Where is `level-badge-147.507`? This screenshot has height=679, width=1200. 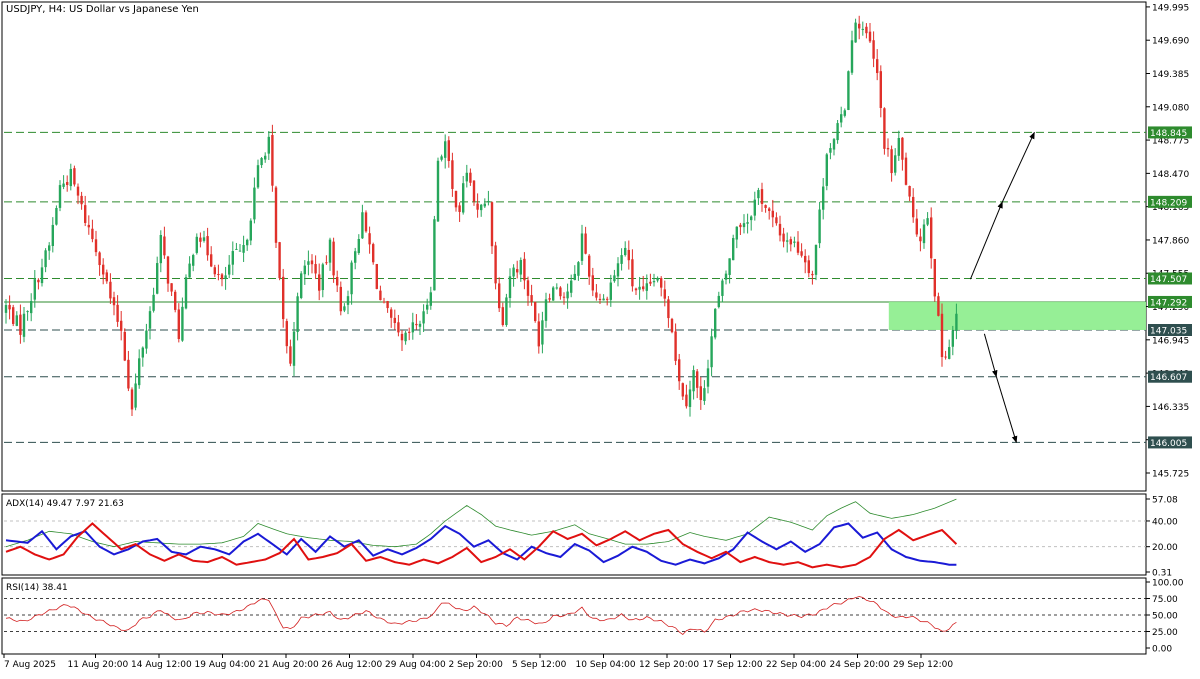 level-badge-147.507 is located at coordinates (1170, 278).